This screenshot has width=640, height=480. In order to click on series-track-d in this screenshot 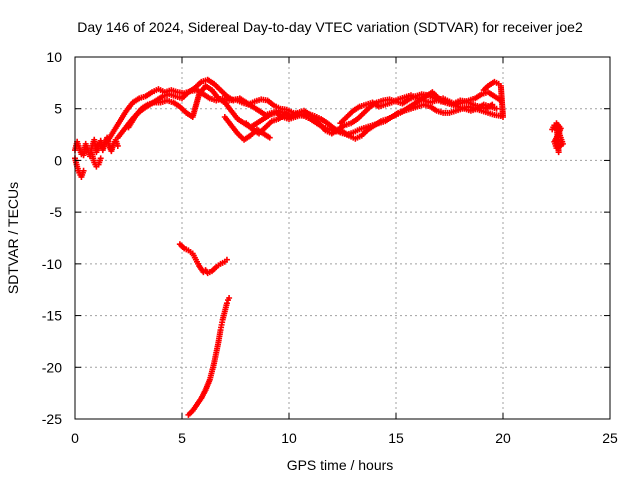, I will do `click(247, 128)`.